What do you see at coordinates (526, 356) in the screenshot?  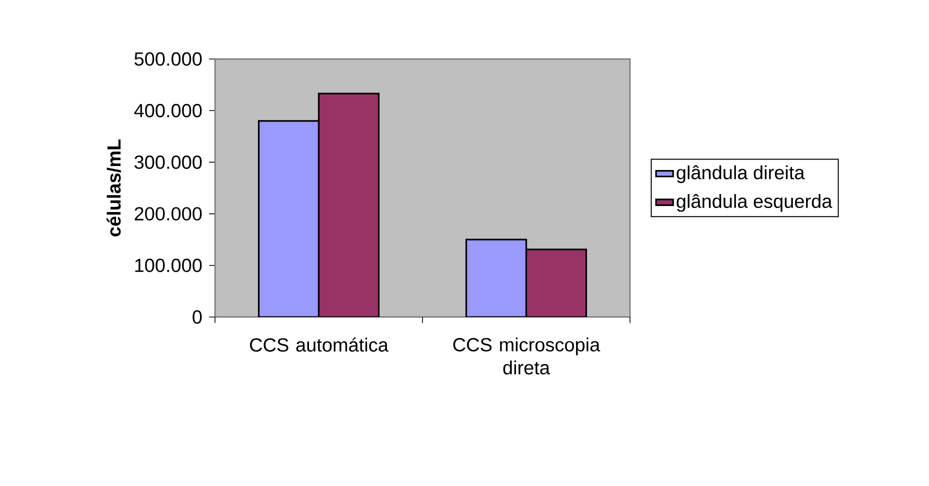 I see `x-tick-label: CCS microscopia direta` at bounding box center [526, 356].